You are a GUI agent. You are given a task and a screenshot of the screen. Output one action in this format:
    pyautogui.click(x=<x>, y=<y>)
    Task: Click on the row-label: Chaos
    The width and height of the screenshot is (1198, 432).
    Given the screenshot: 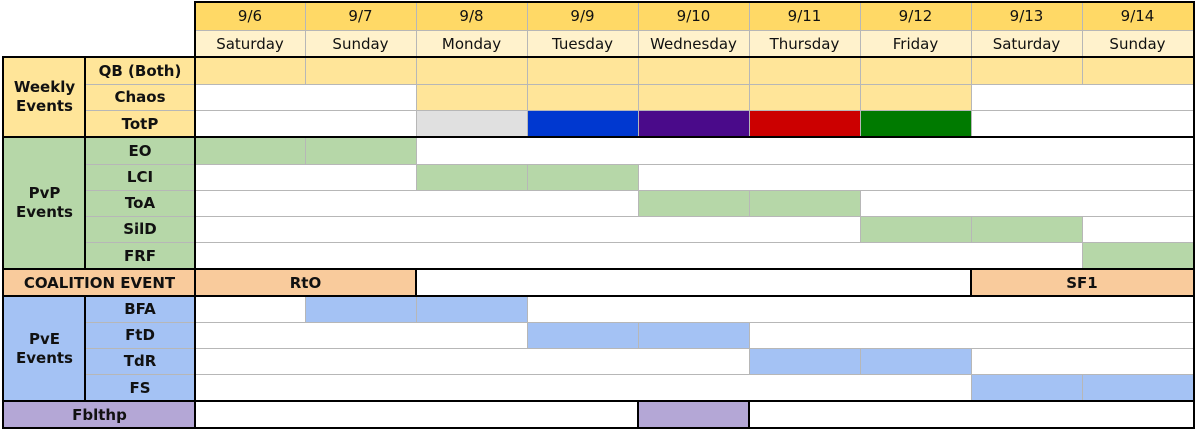 What is the action you would take?
    pyautogui.click(x=140, y=97)
    